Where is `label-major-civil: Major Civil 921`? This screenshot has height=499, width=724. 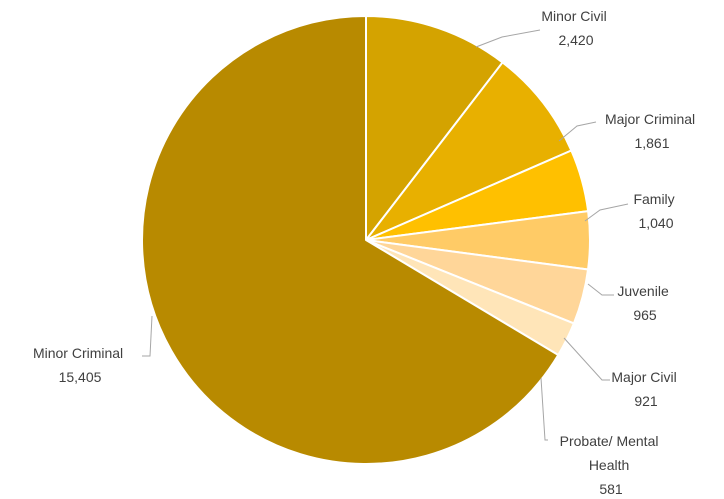 label-major-civil: Major Civil 921 is located at coordinates (645, 389).